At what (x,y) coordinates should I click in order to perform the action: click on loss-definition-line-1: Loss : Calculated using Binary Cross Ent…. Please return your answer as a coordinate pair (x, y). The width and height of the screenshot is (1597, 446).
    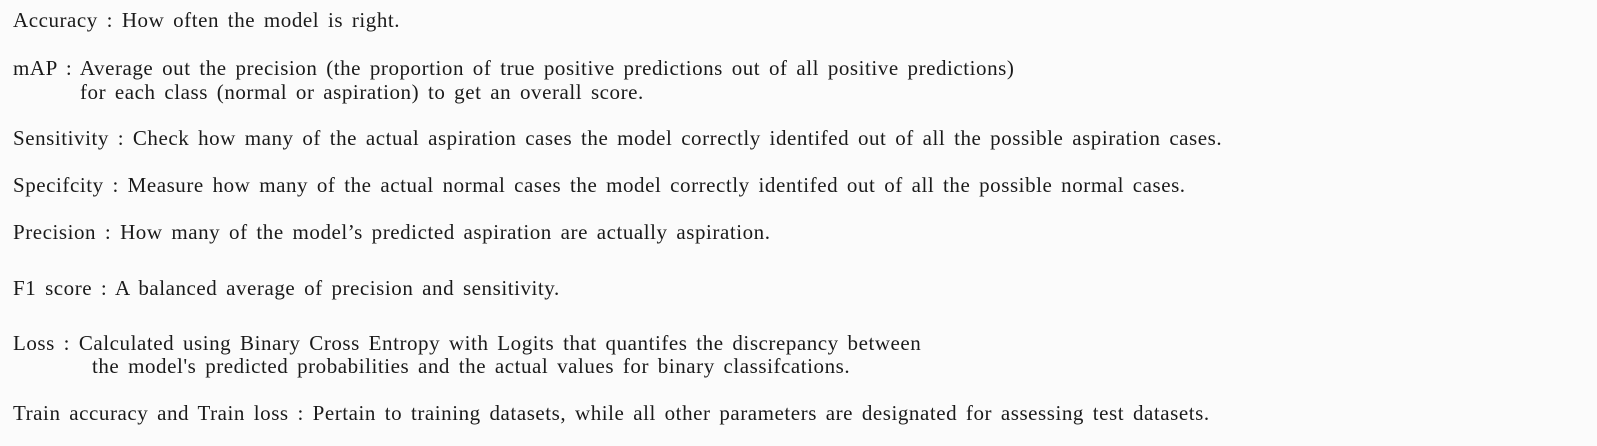
    Looking at the image, I should click on (467, 343).